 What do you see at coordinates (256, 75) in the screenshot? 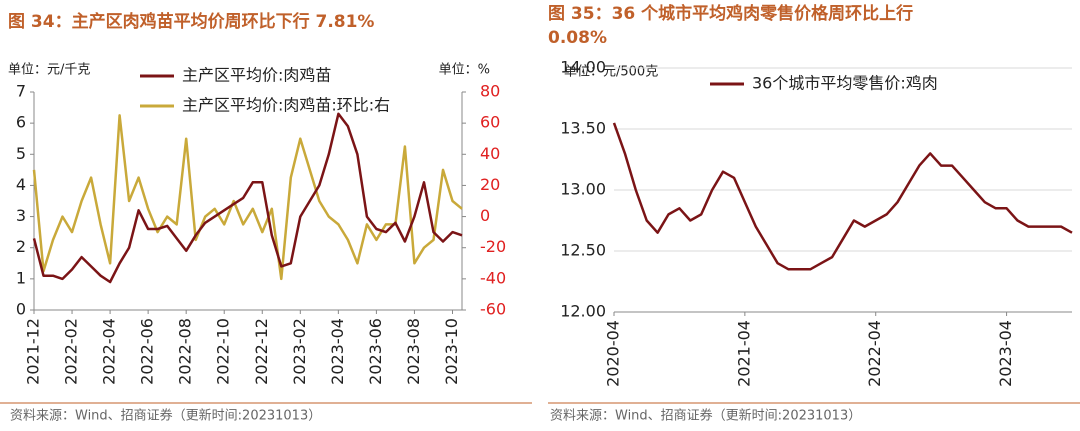
I see `legend-label: 主产区平均价:肉鸡苗` at bounding box center [256, 75].